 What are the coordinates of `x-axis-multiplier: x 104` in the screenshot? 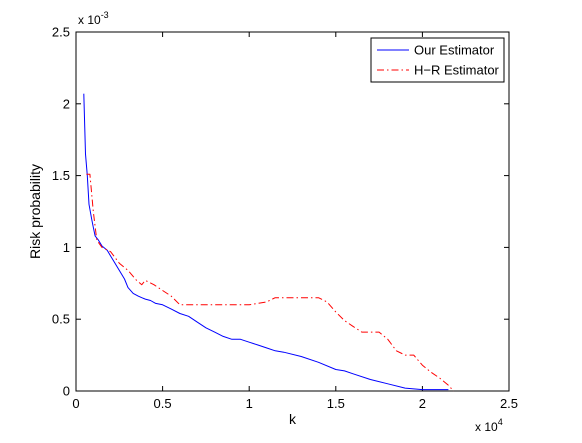 It's located at (489, 425).